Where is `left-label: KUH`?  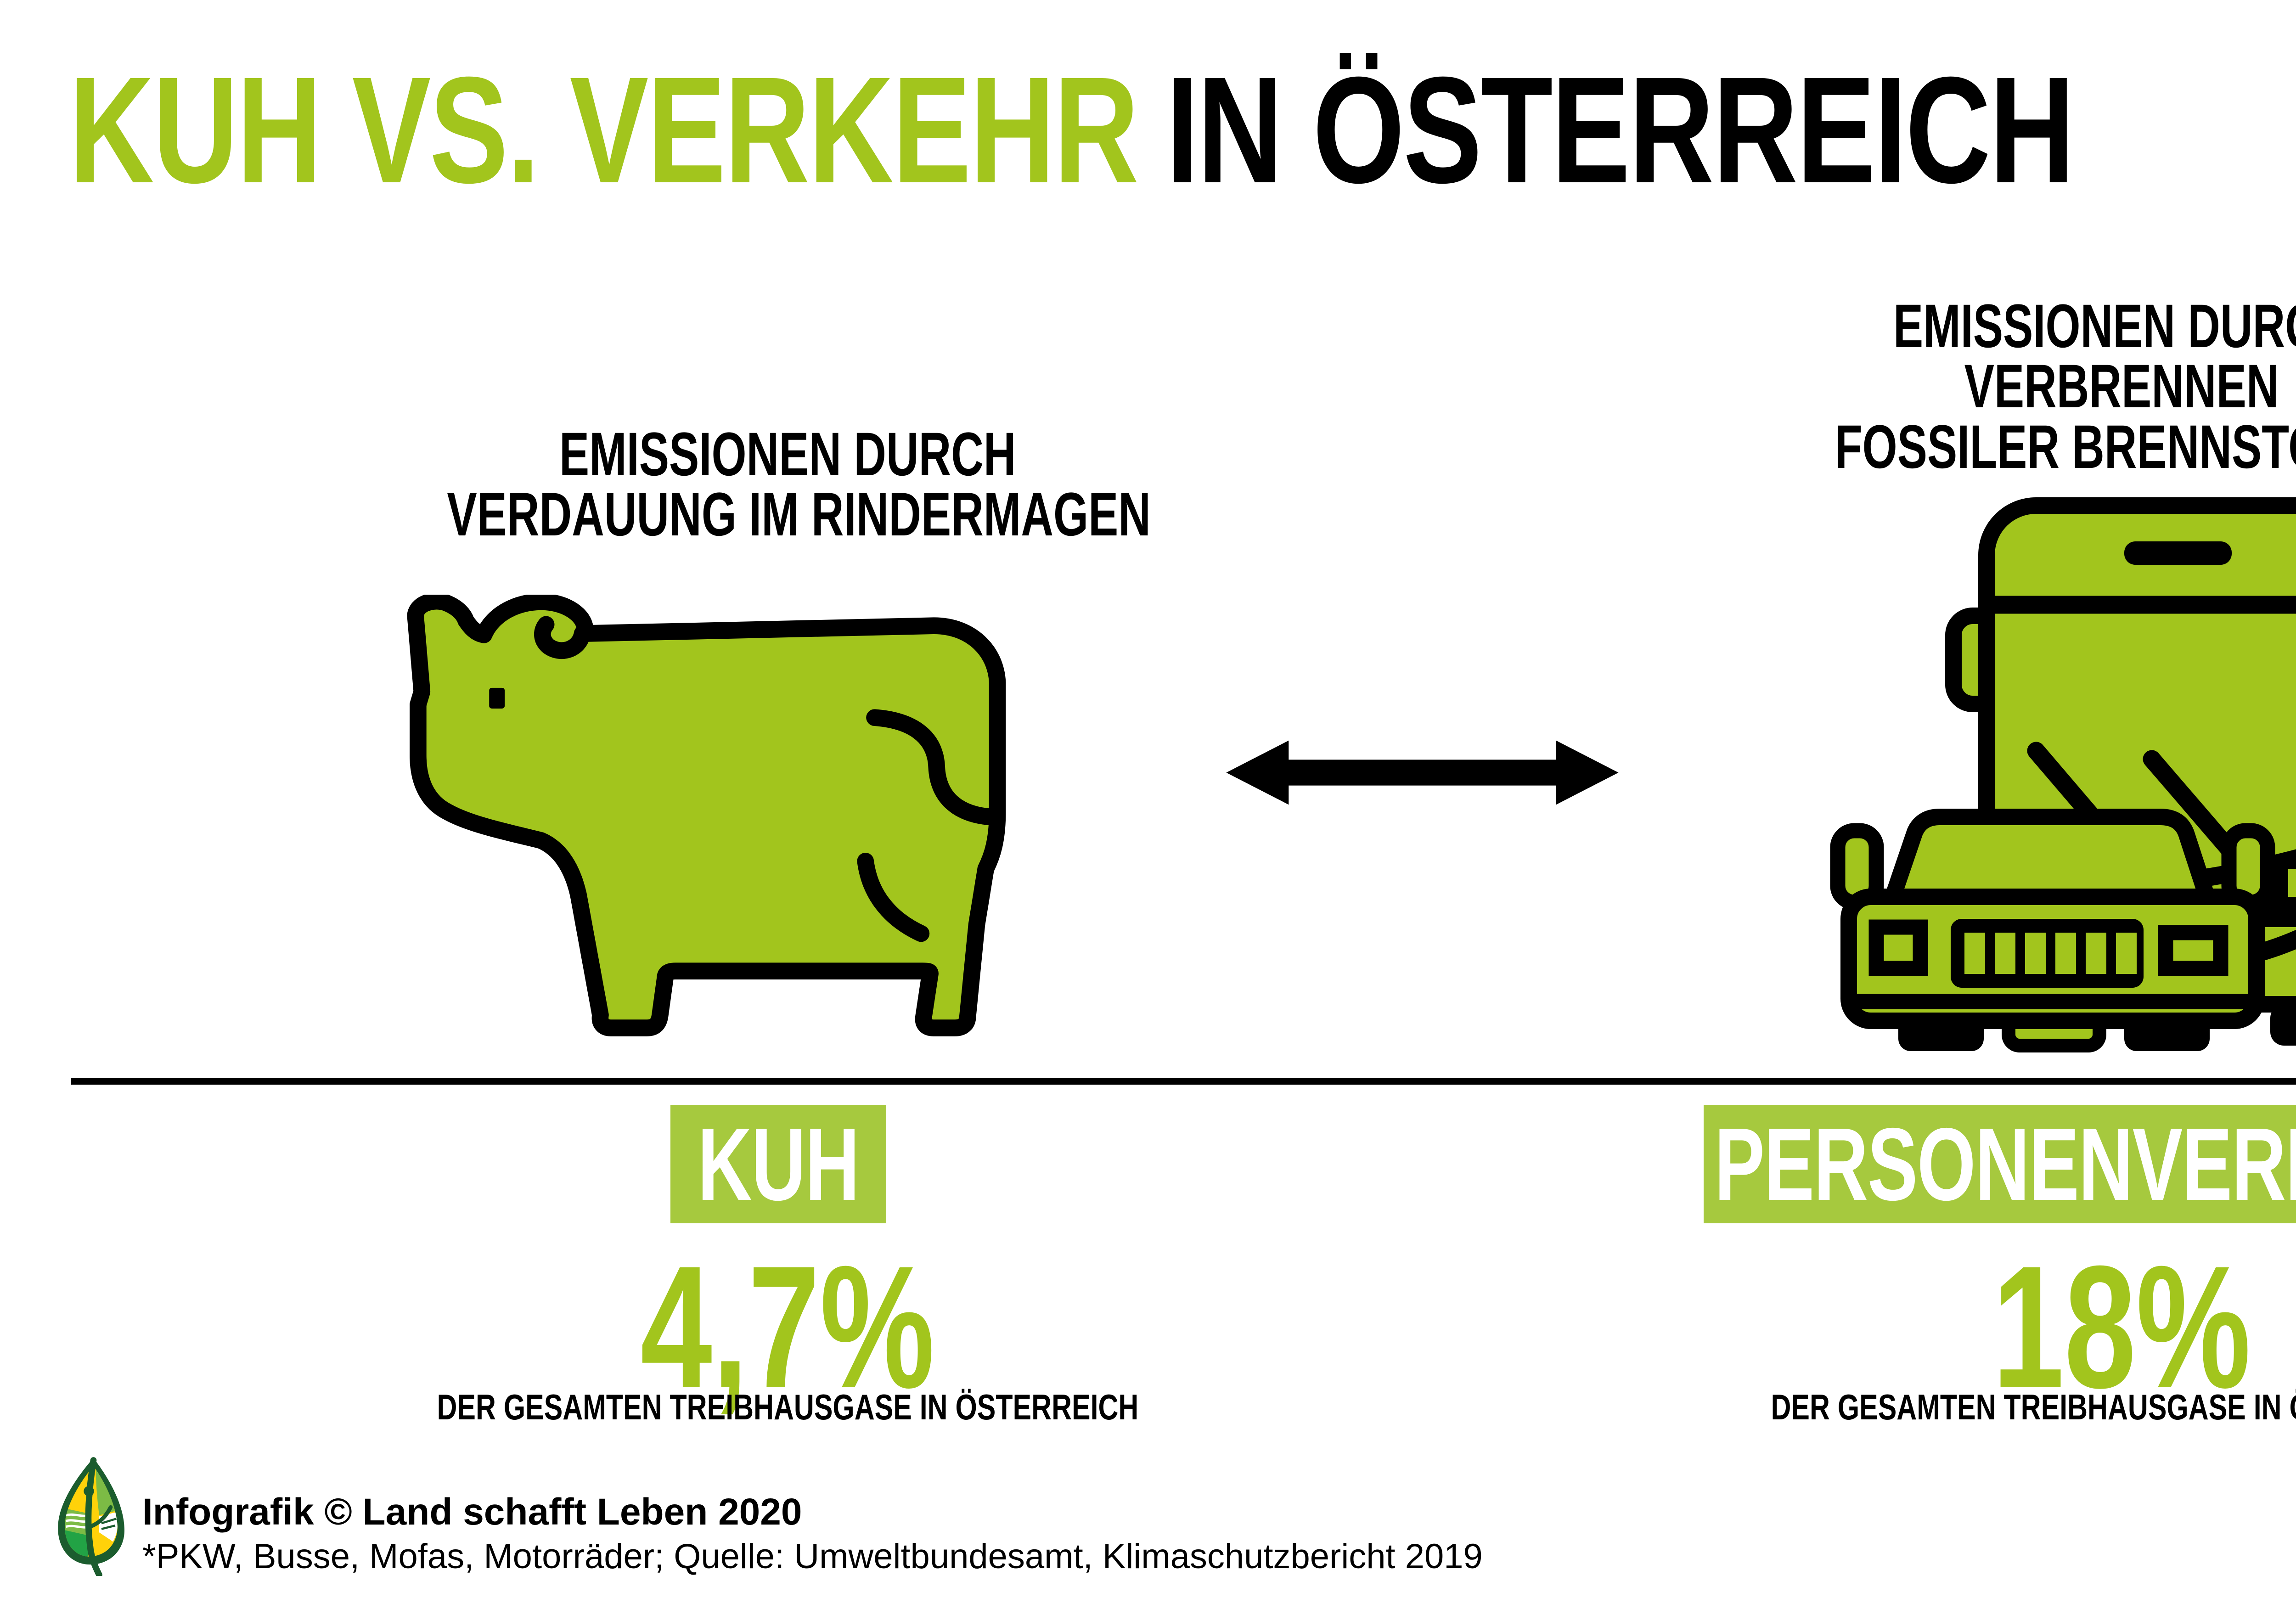
left-label: KUH is located at coordinates (779, 1164).